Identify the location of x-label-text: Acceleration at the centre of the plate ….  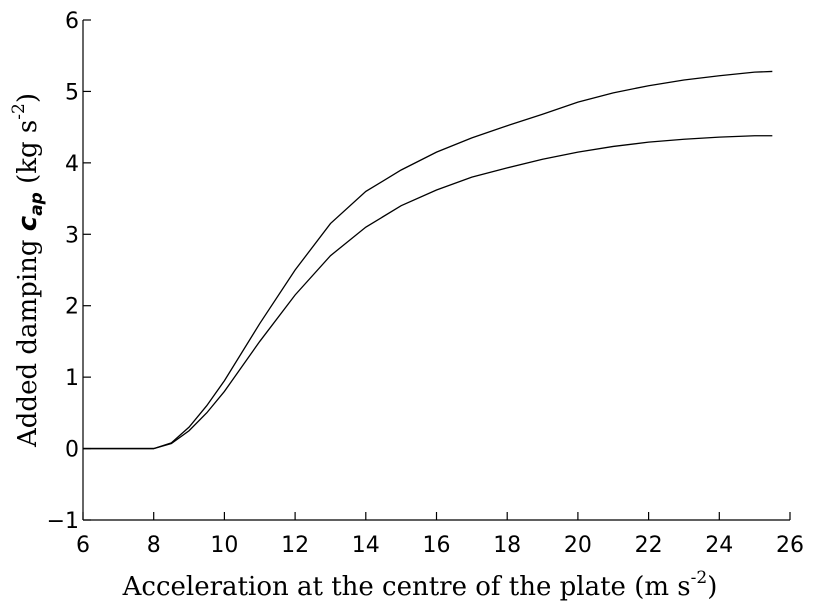
(406, 587).